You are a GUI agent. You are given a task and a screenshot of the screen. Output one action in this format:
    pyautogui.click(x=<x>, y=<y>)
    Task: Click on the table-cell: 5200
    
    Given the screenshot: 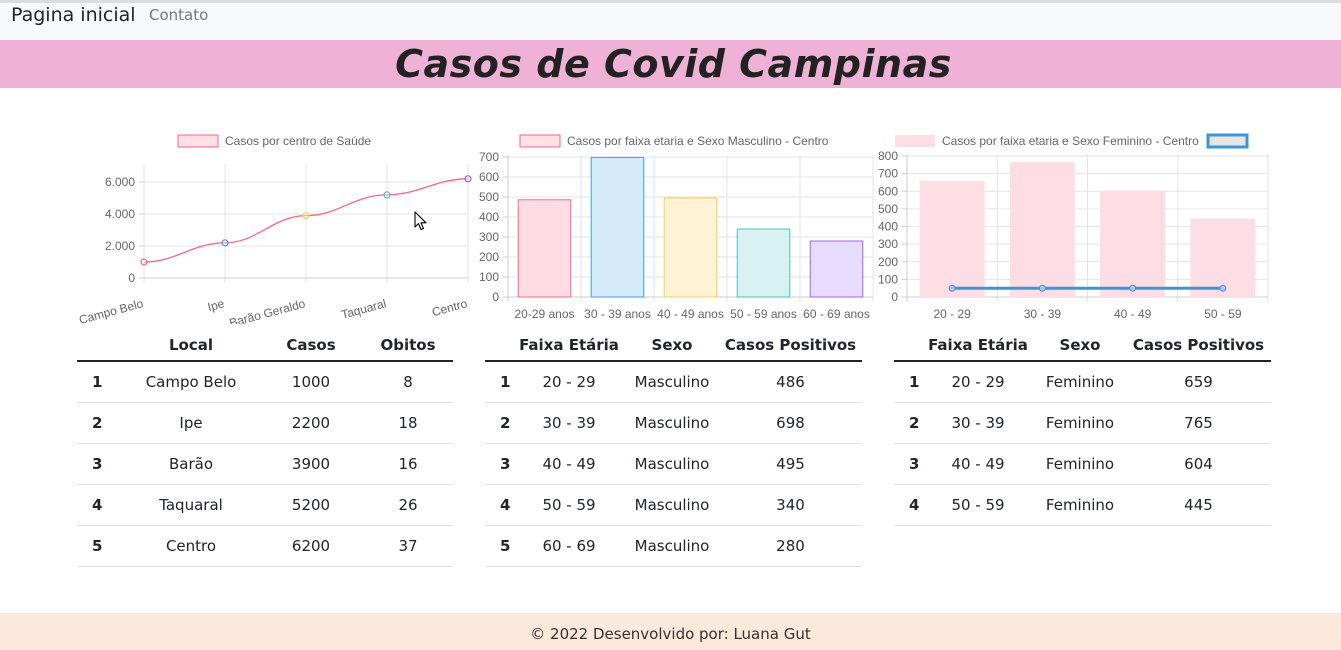 What is the action you would take?
    pyautogui.click(x=311, y=505)
    